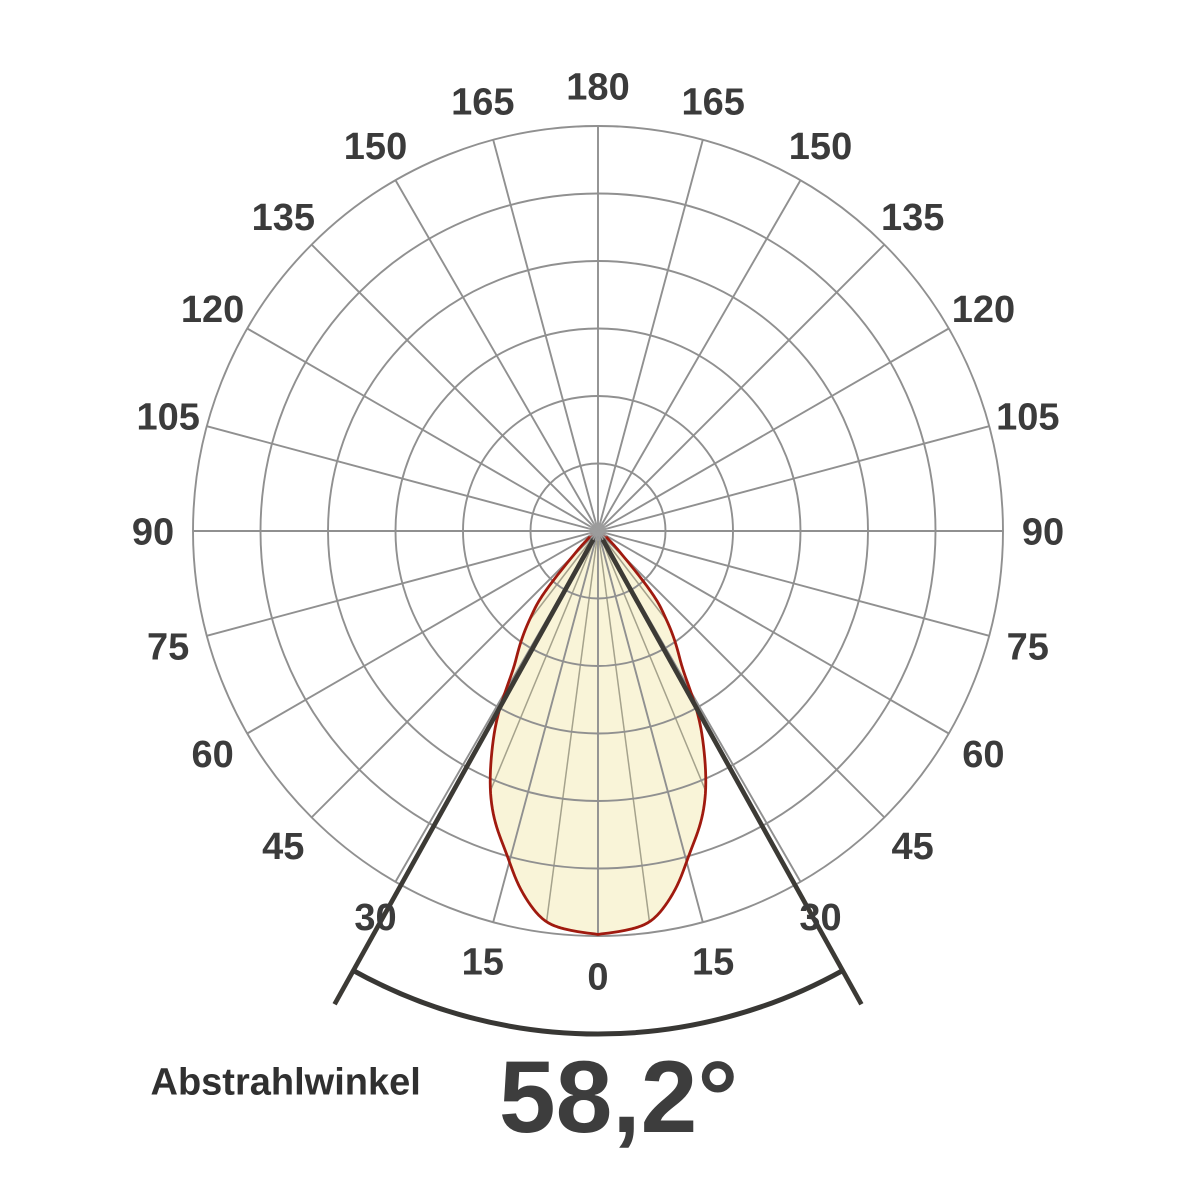 The width and height of the screenshot is (1200, 1200). Describe the element at coordinates (618, 1097) in the screenshot. I see `svg-text: 58,2°` at that location.